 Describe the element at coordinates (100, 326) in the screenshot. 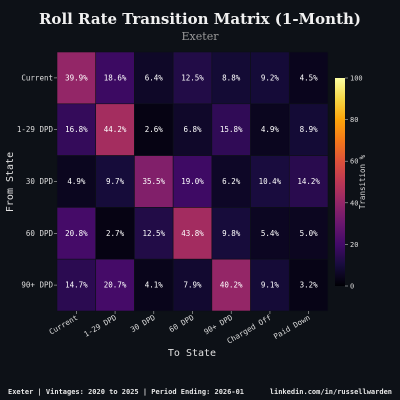

I see `x-tick-label: 1-29 DPD` at that location.